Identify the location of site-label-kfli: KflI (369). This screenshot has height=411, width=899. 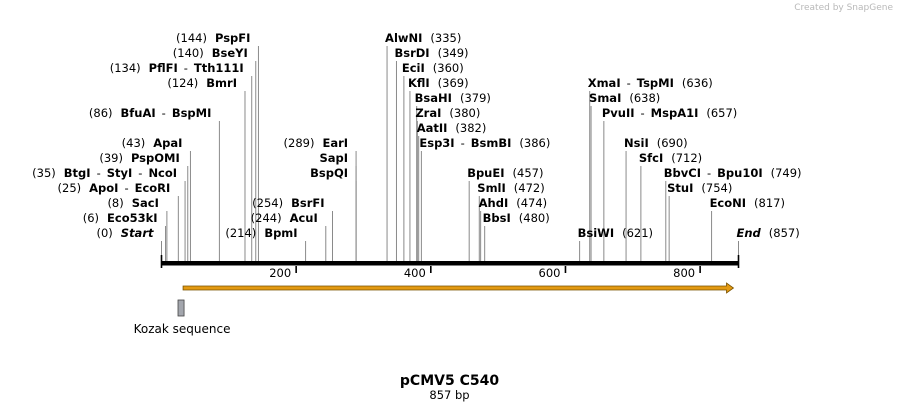
(438, 83).